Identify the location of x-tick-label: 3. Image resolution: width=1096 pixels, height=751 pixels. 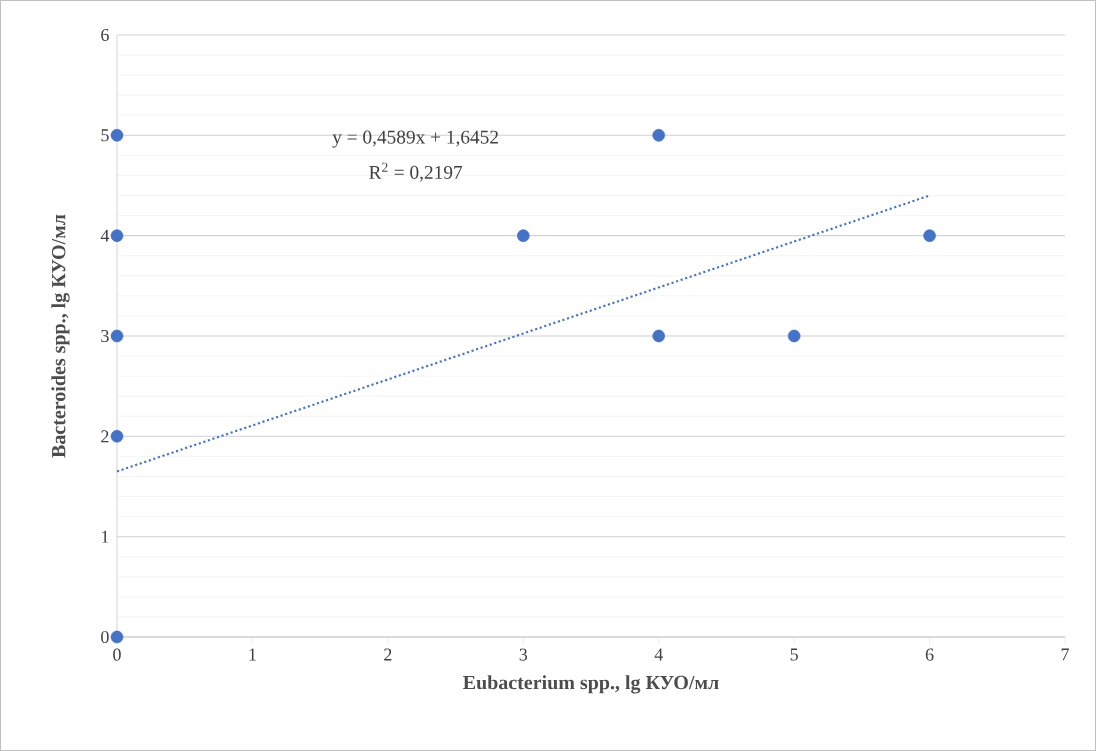
(523, 654).